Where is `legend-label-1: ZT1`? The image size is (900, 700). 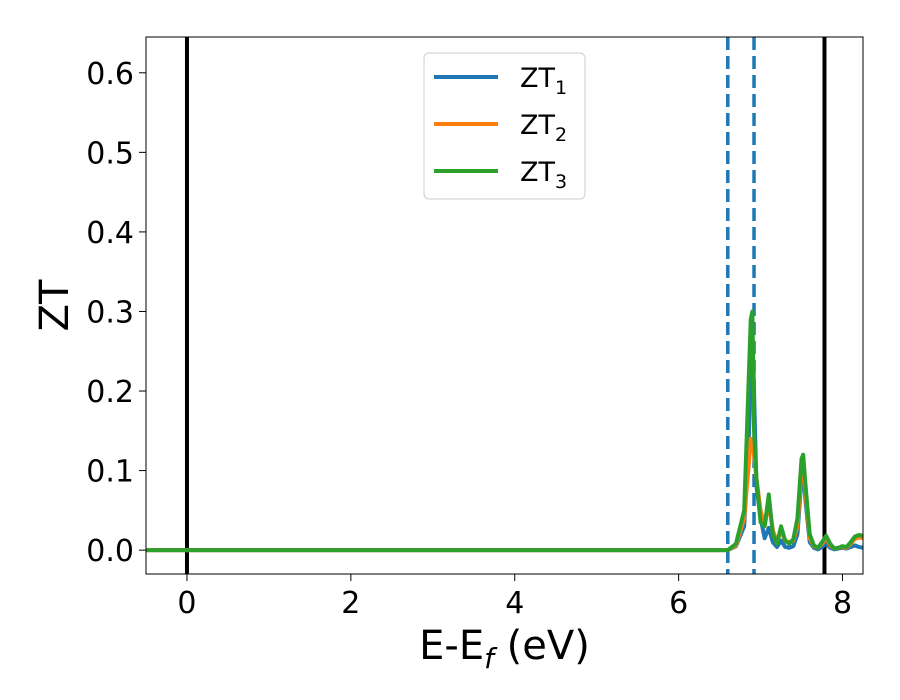
legend-label-1: ZT1 is located at coordinates (543, 81).